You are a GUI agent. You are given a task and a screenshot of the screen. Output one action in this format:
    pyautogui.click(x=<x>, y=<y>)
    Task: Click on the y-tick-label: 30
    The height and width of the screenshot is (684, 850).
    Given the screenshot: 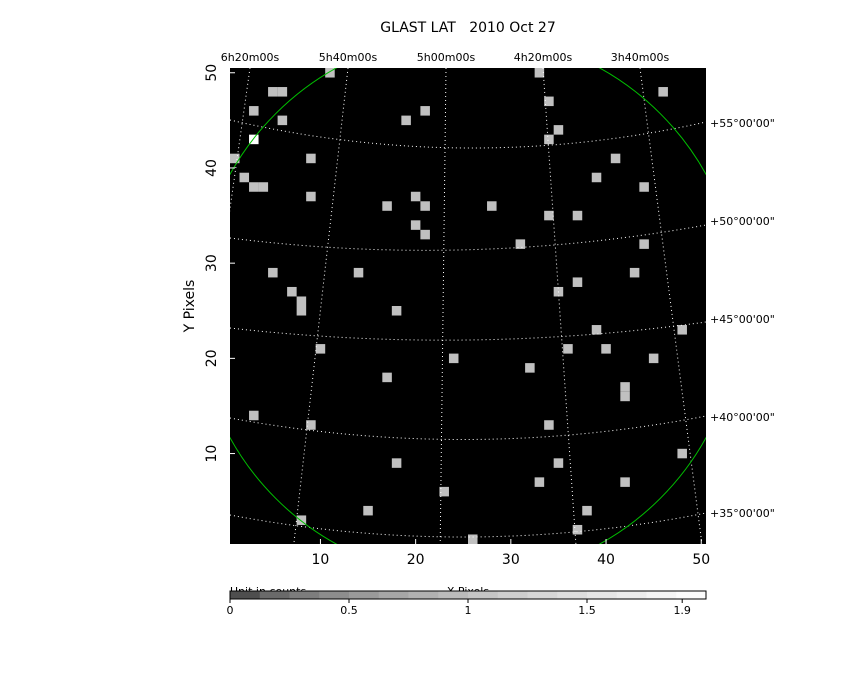 What is the action you would take?
    pyautogui.click(x=212, y=263)
    